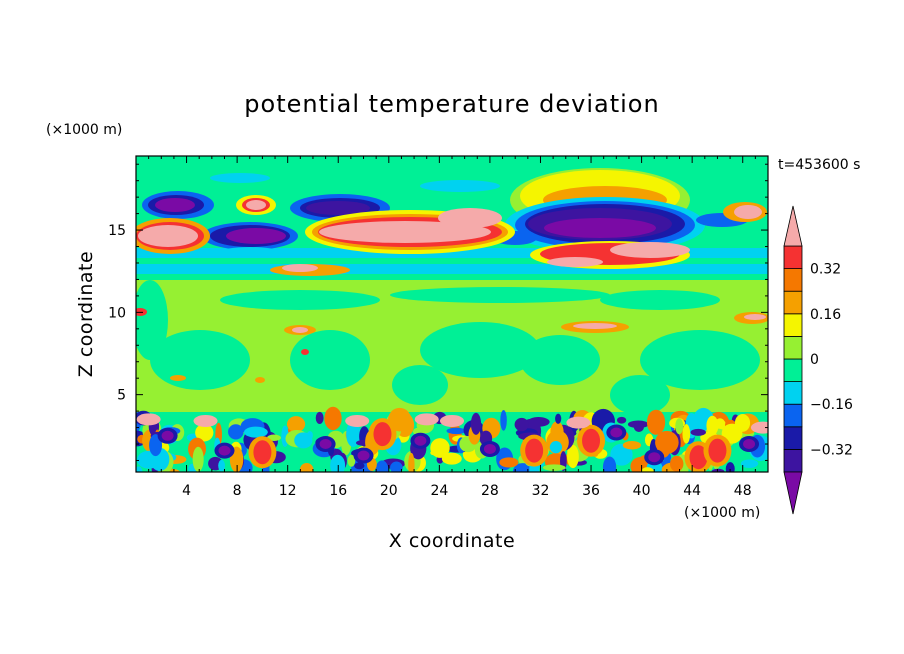  I want to click on colorbar: 0.32 0.16 0 −0.16 −0.32, so click(818, 360).